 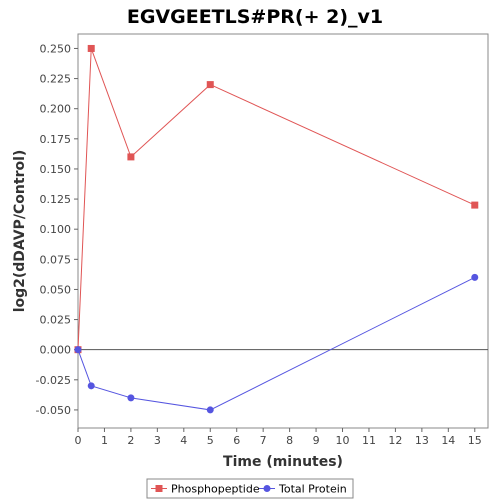 What do you see at coordinates (267, 488) in the screenshot?
I see `legend-marker-total-protein` at bounding box center [267, 488].